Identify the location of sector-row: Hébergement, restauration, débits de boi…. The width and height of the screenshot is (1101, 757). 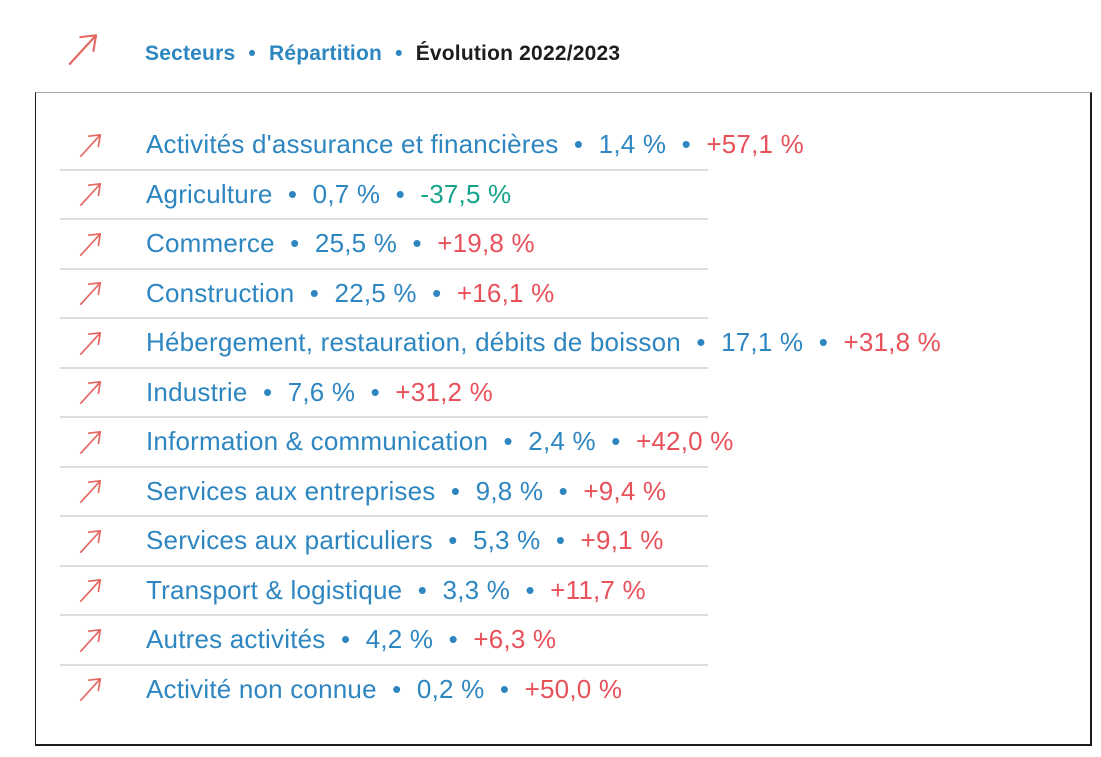
(563, 343).